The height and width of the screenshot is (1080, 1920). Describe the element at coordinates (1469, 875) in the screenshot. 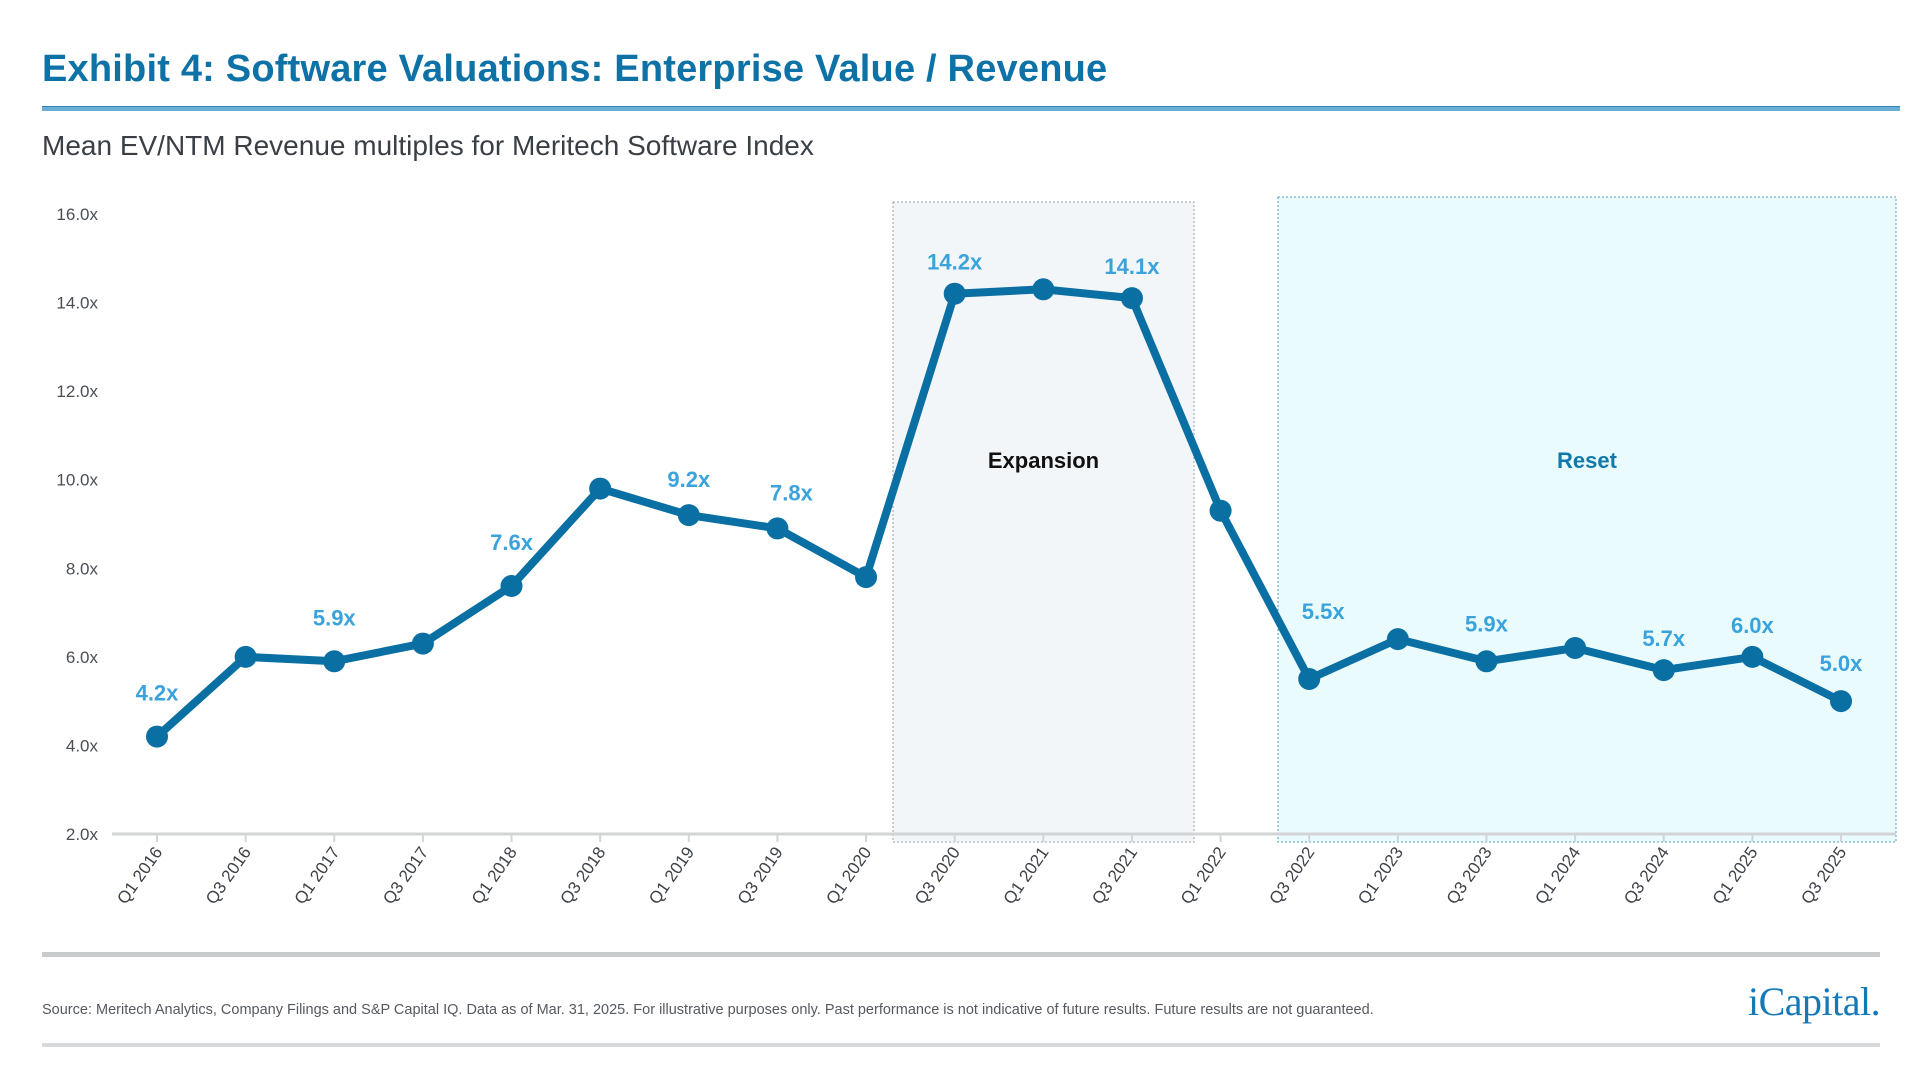

I see `x-tick-label: Q3 2023` at that location.